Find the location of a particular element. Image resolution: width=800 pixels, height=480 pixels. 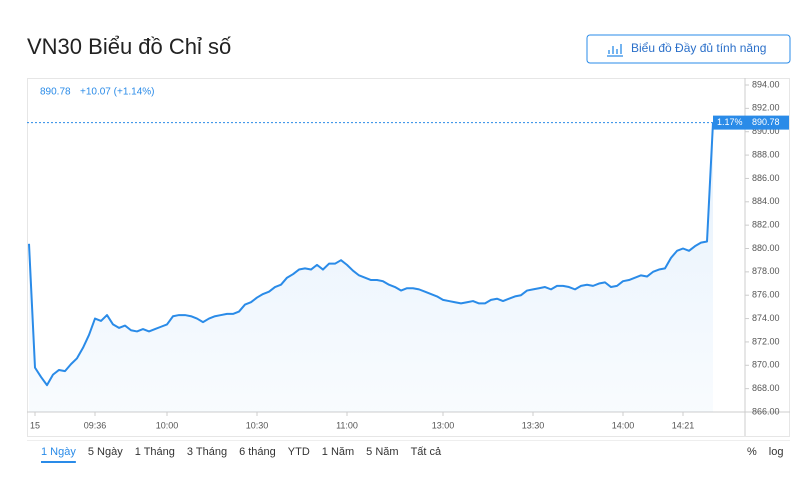

range-option: 3 Tháng is located at coordinates (207, 452).